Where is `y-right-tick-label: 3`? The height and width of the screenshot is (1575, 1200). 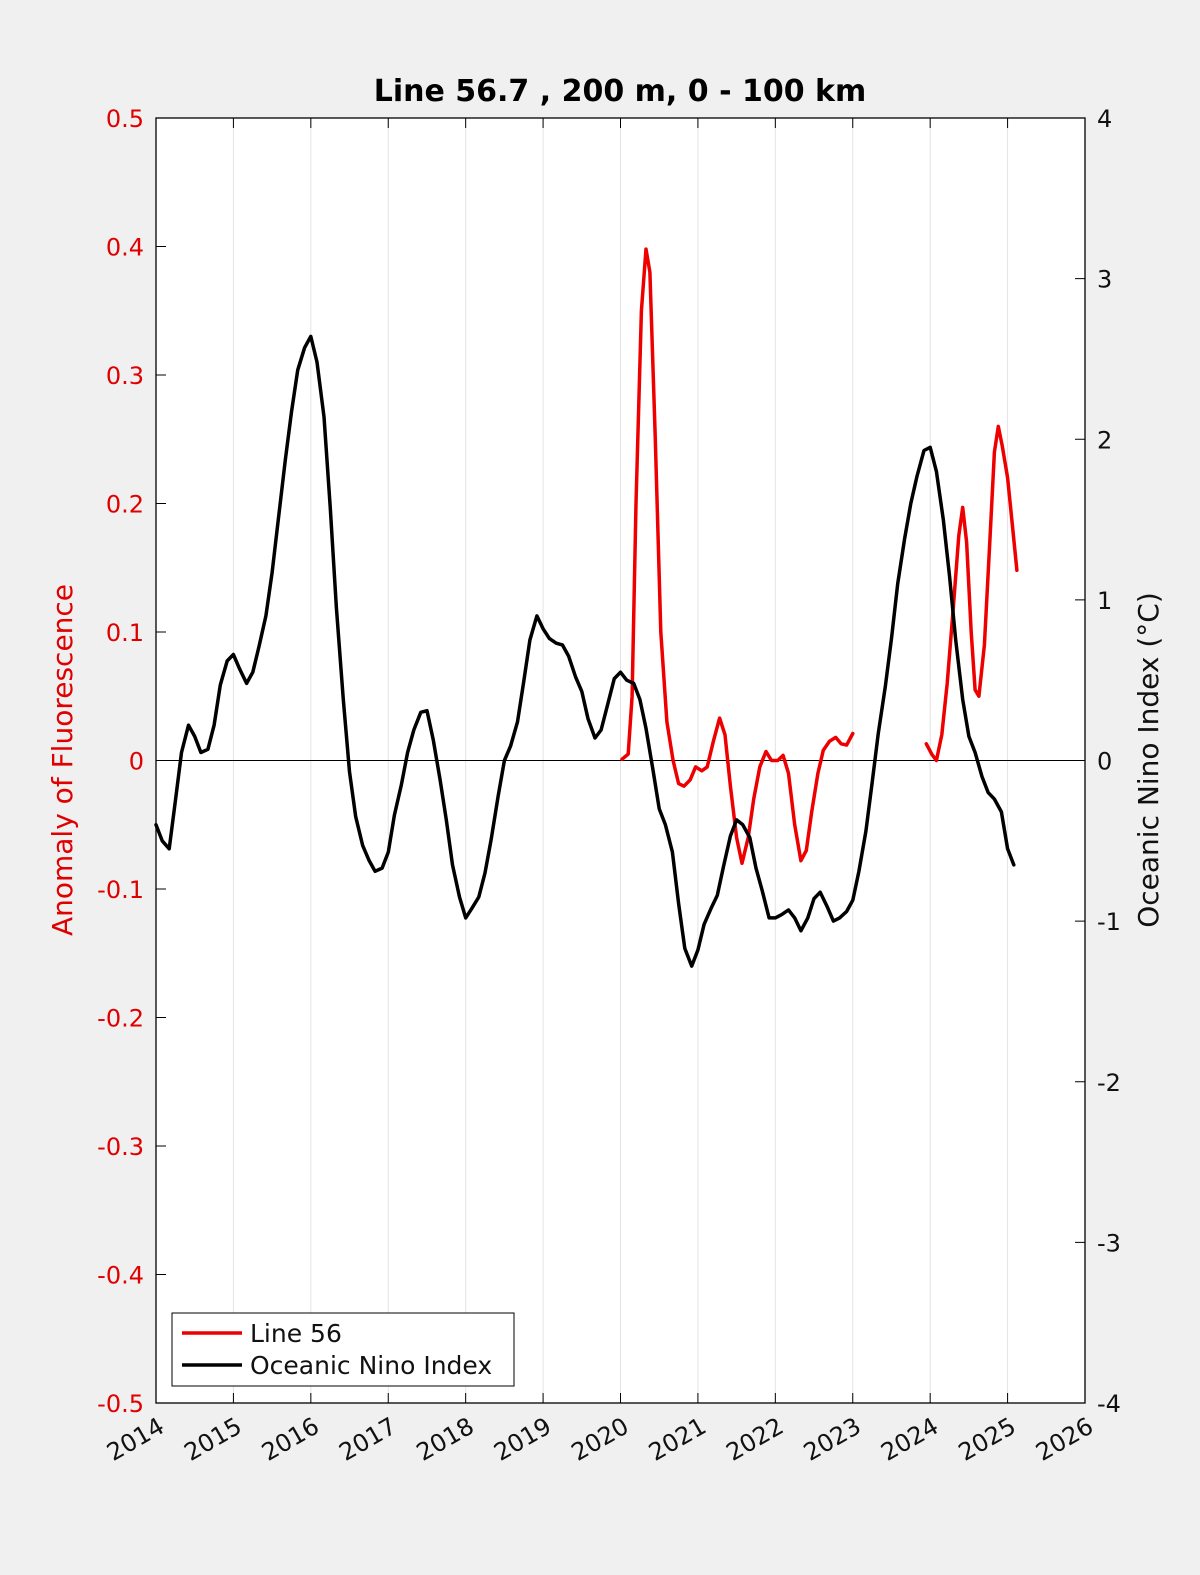 y-right-tick-label: 3 is located at coordinates (1104, 280).